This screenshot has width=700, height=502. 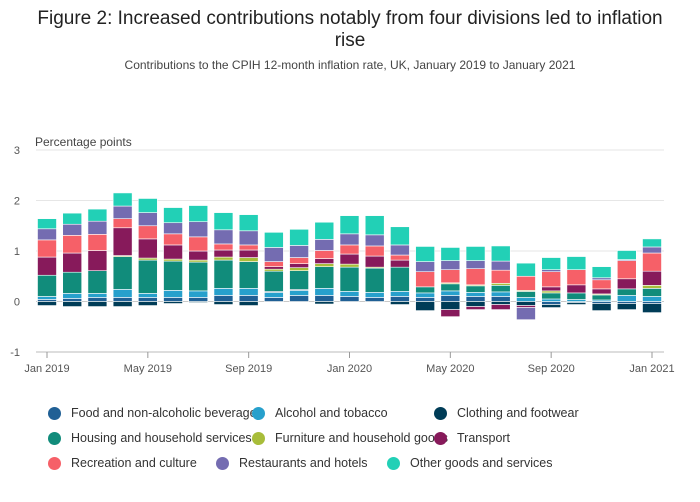 What do you see at coordinates (97, 304) in the screenshot?
I see `bar-segment: Mar 2019 — Clothing and footwear: -0.1` at bounding box center [97, 304].